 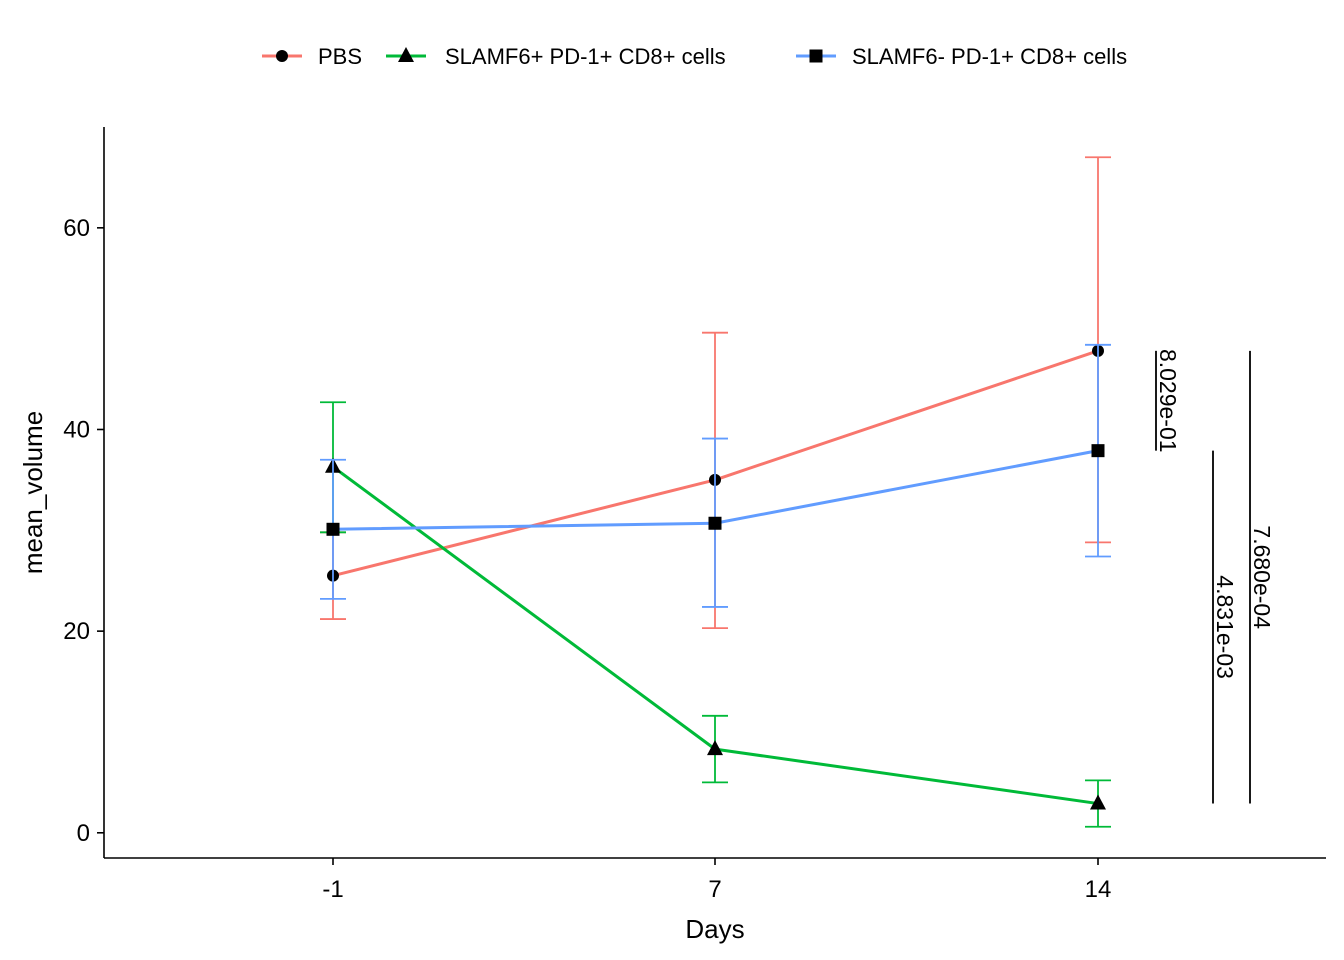 What do you see at coordinates (340, 56) in the screenshot?
I see `legend-label: PBS` at bounding box center [340, 56].